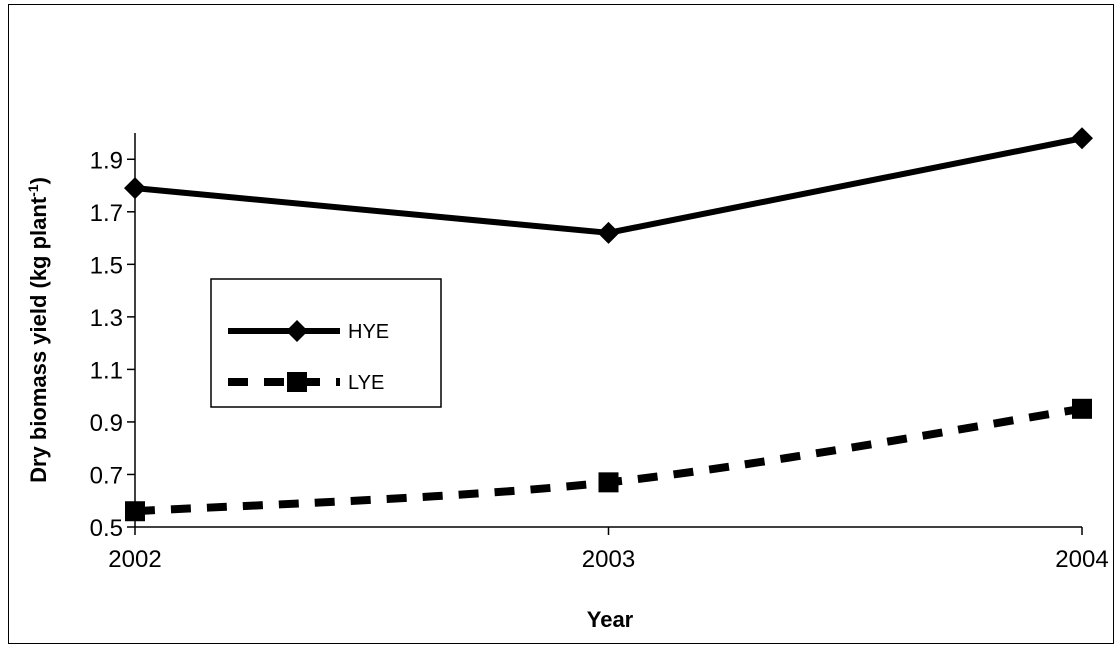 The image size is (1120, 649). What do you see at coordinates (608, 460) in the screenshot?
I see `series-line-lye` at bounding box center [608, 460].